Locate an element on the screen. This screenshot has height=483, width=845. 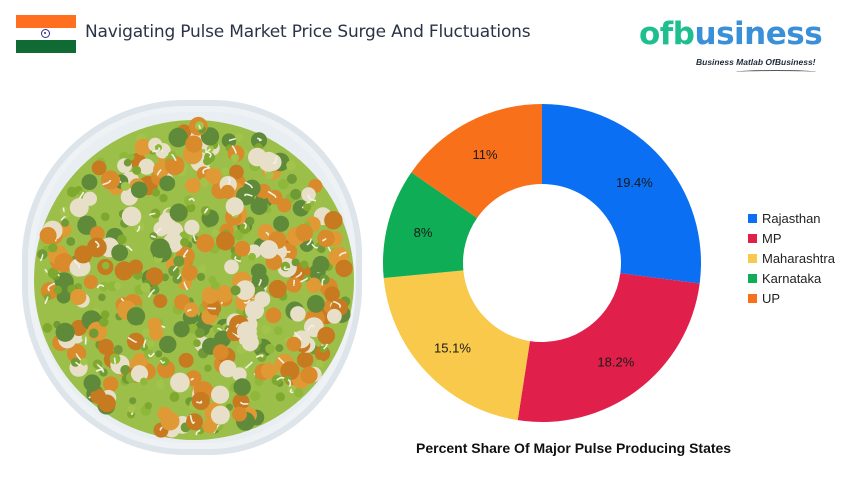
data-label: 8% is located at coordinates (423, 232).